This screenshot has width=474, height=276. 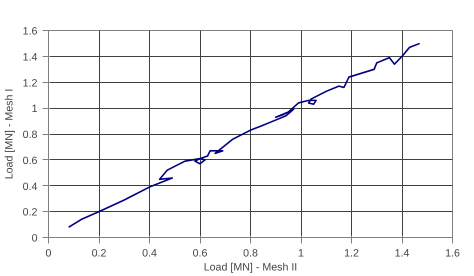 I want to click on x-tick-label: 0.8, so click(x=250, y=254).